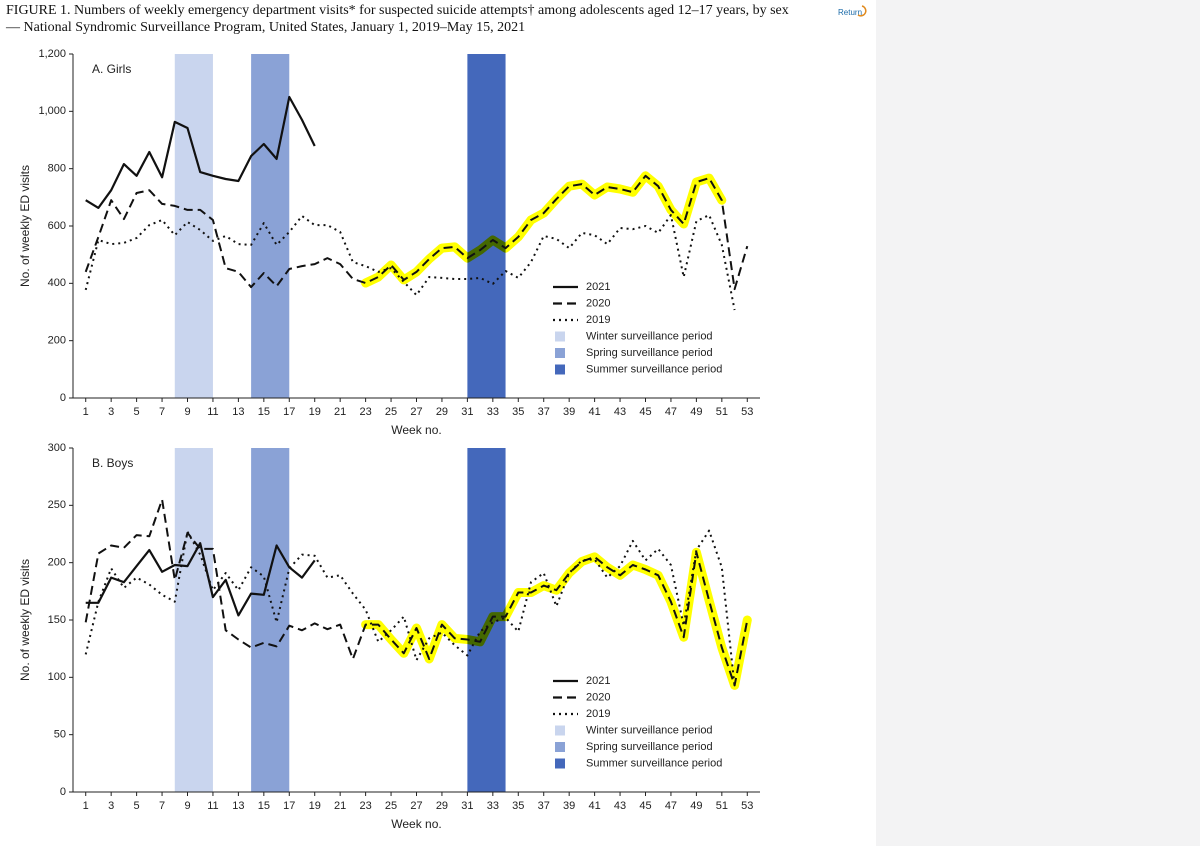 The image size is (1200, 846). What do you see at coordinates (52, 111) in the screenshot?
I see `y-tick-label: 1,000` at bounding box center [52, 111].